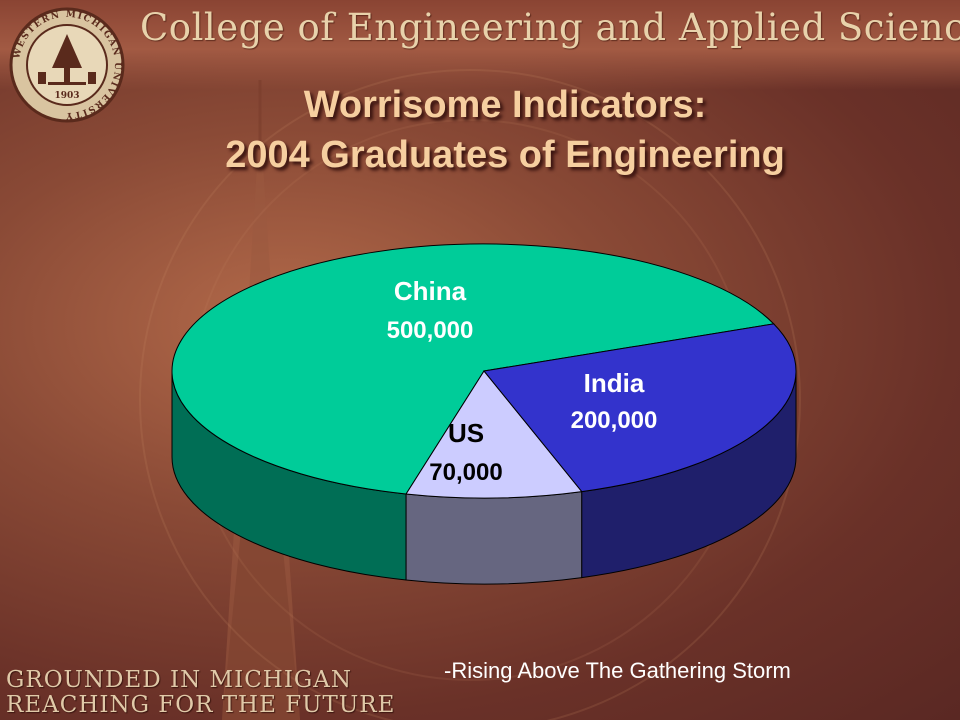 This screenshot has height=720, width=960. Describe the element at coordinates (465, 472) in the screenshot. I see `slice-value-us: 70,000` at that location.